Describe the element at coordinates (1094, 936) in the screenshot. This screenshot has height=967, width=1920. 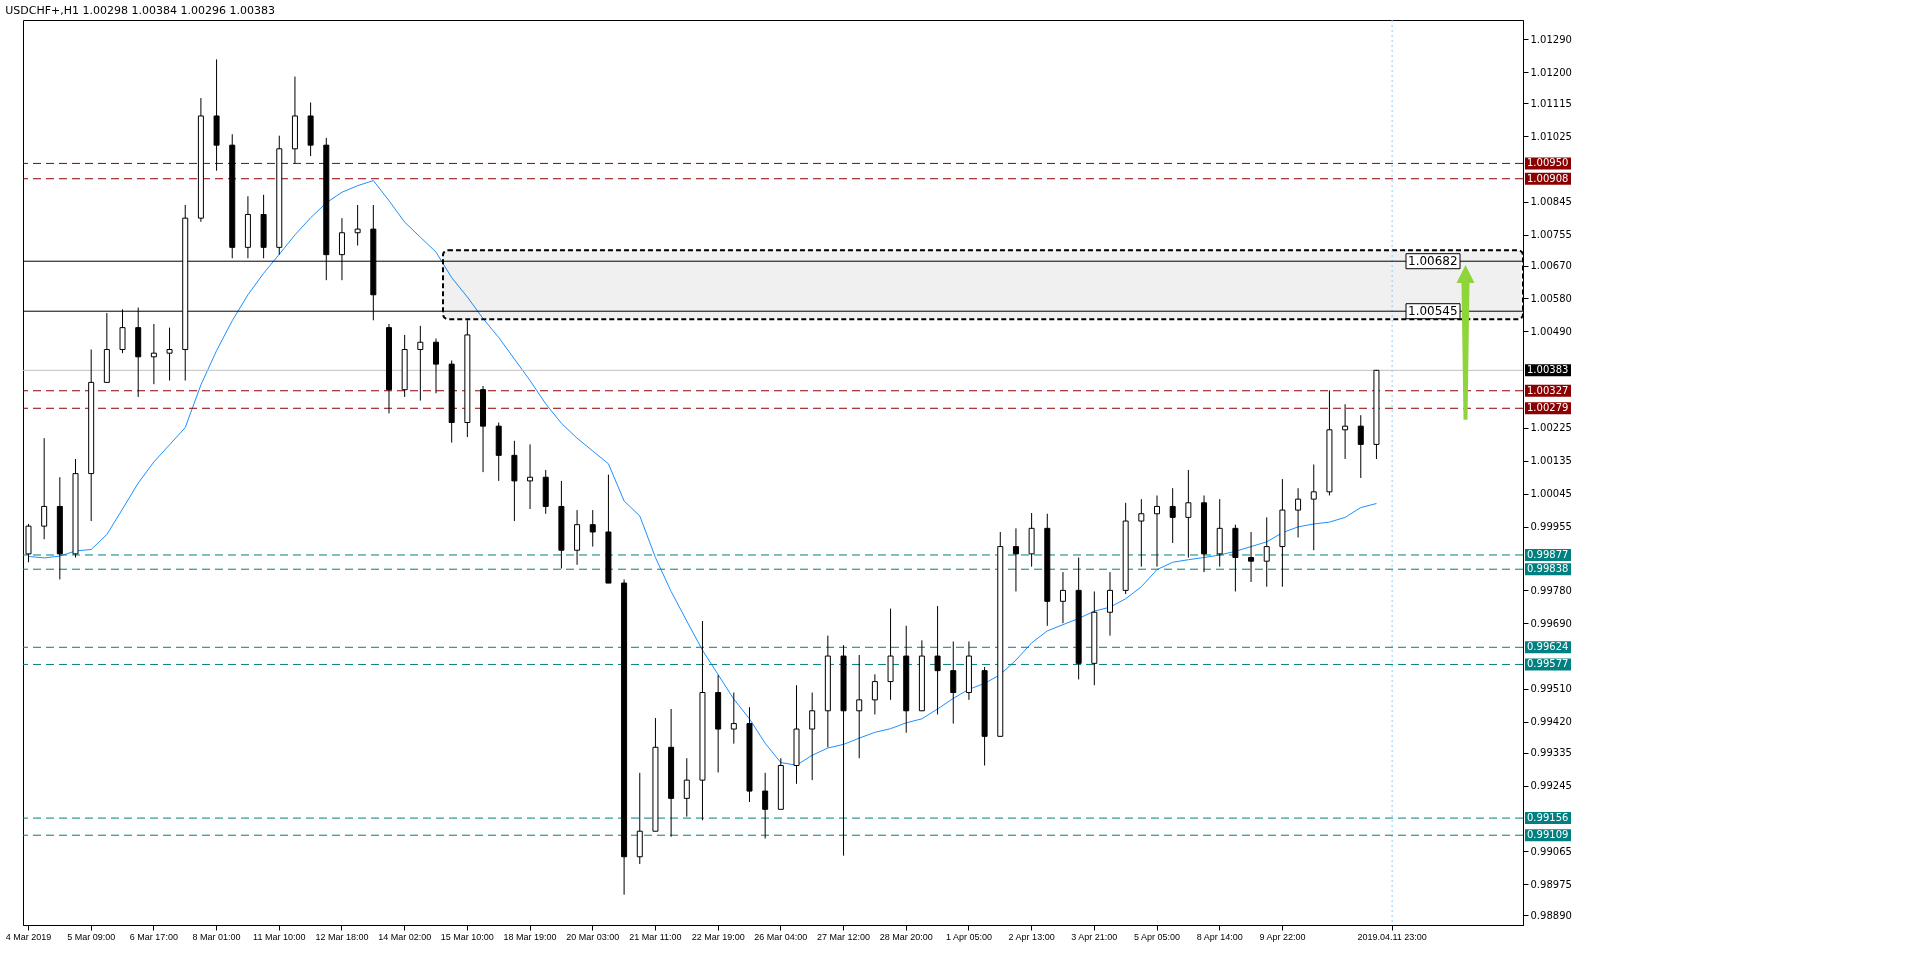
I see `x-tick-label: 3 Apr 21:00` at that location.